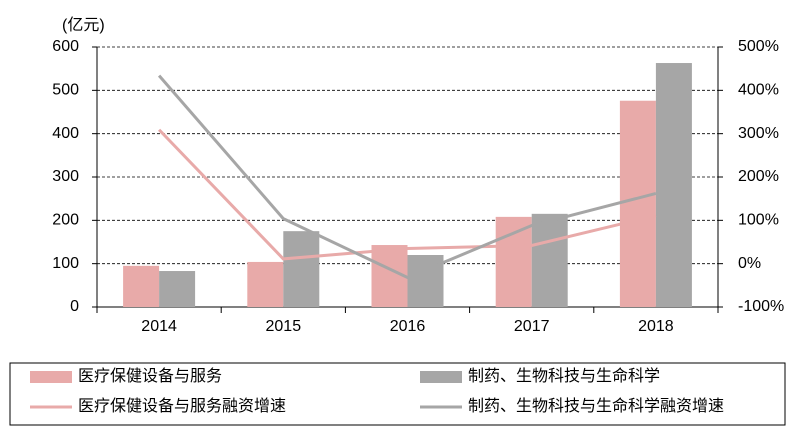 This screenshot has height=432, width=794. What do you see at coordinates (758, 133) in the screenshot?
I see `y2-tick-label: 300%` at bounding box center [758, 133].